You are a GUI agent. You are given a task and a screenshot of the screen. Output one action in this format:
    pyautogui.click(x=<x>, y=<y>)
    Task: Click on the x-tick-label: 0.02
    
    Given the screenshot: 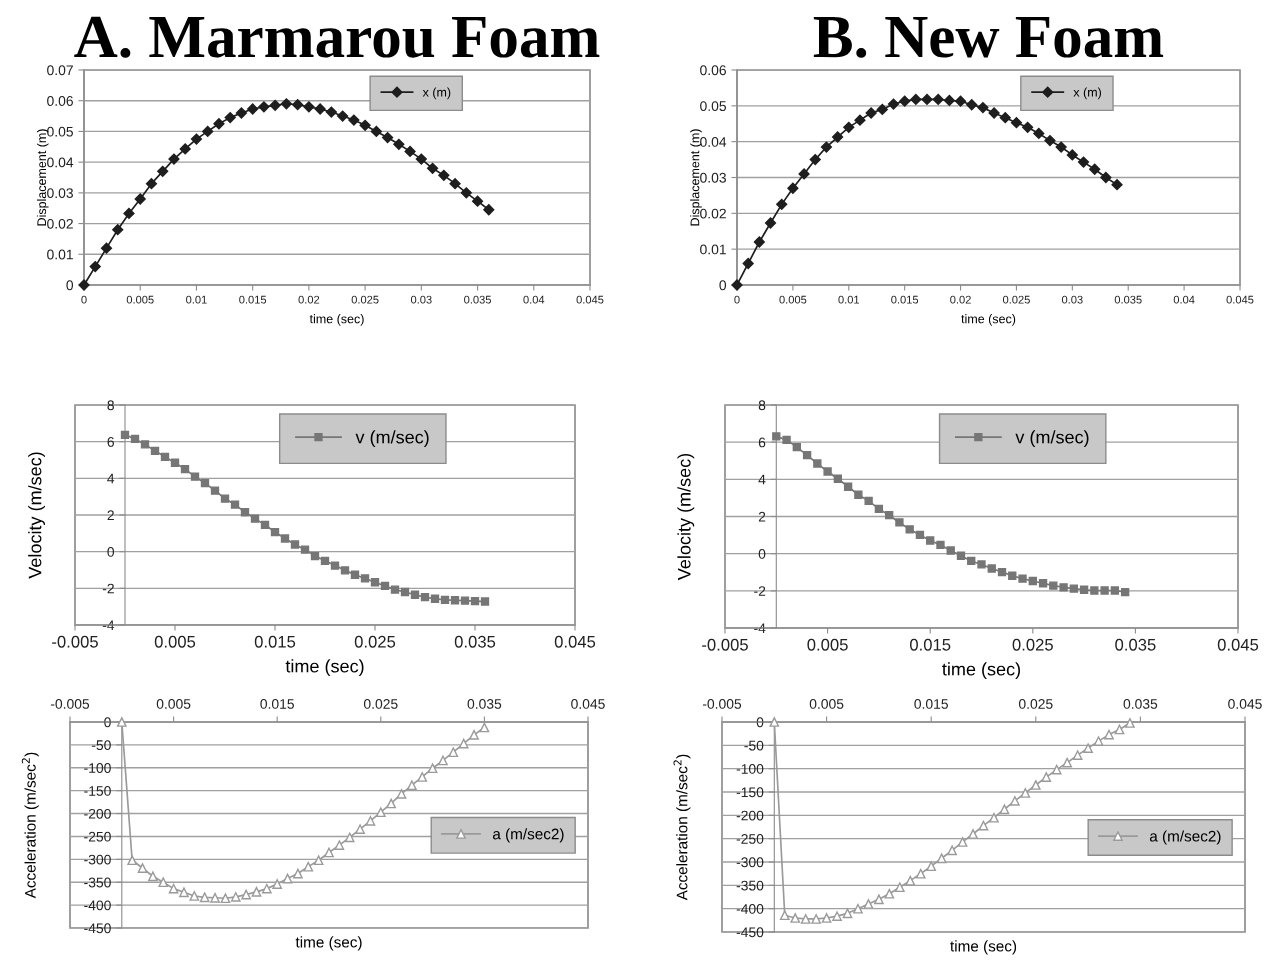 What is the action you would take?
    pyautogui.click(x=309, y=299)
    